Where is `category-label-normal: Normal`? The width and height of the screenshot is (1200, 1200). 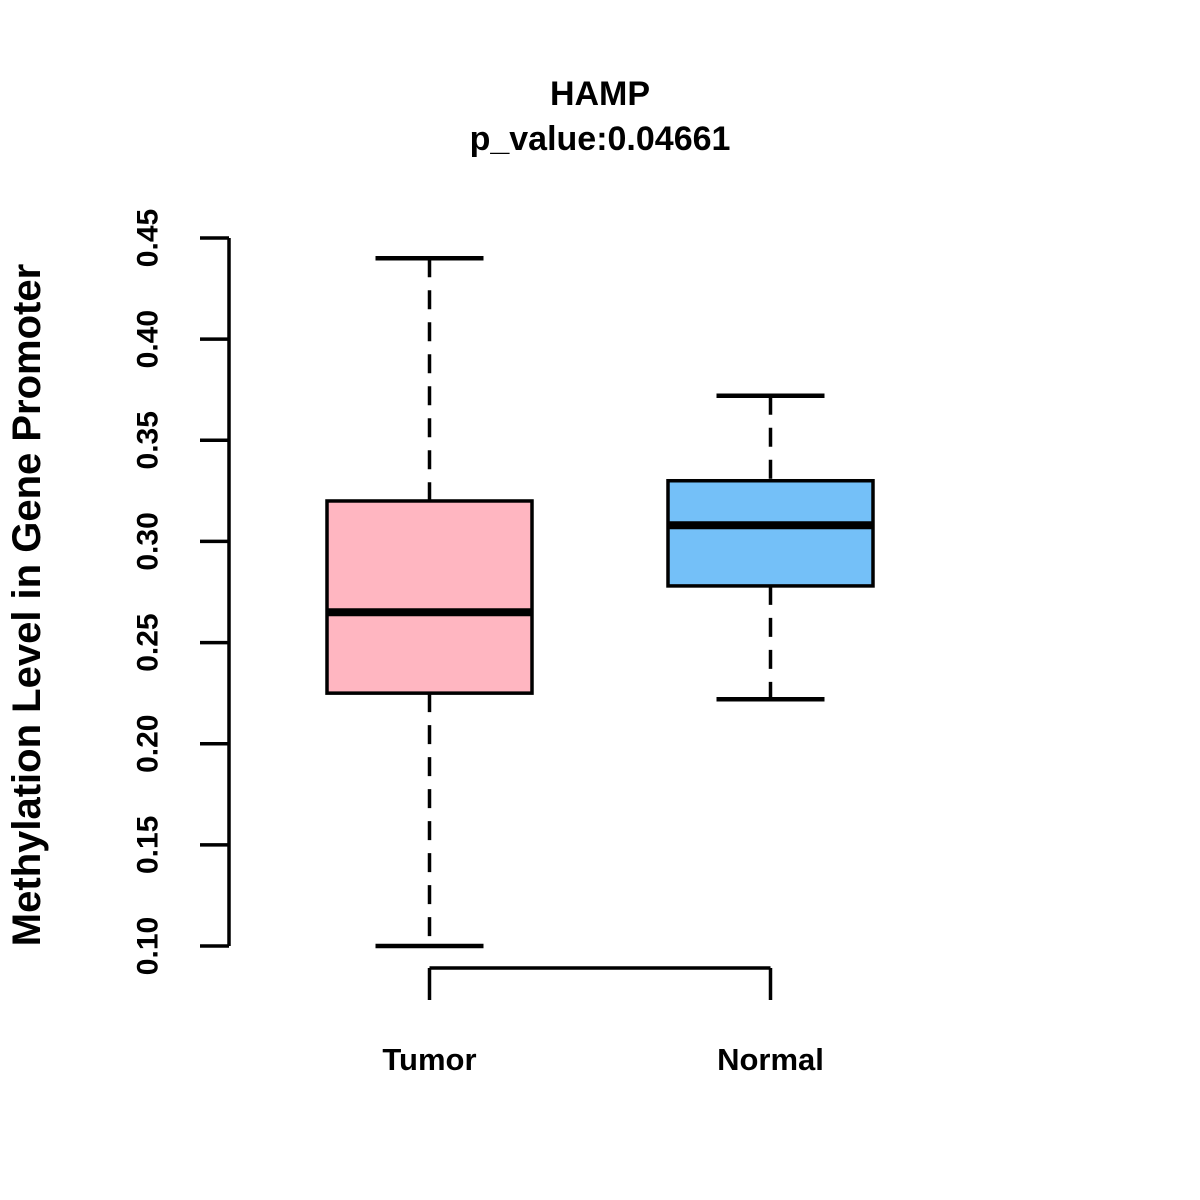
category-label-normal: Normal is located at coordinates (770, 1059).